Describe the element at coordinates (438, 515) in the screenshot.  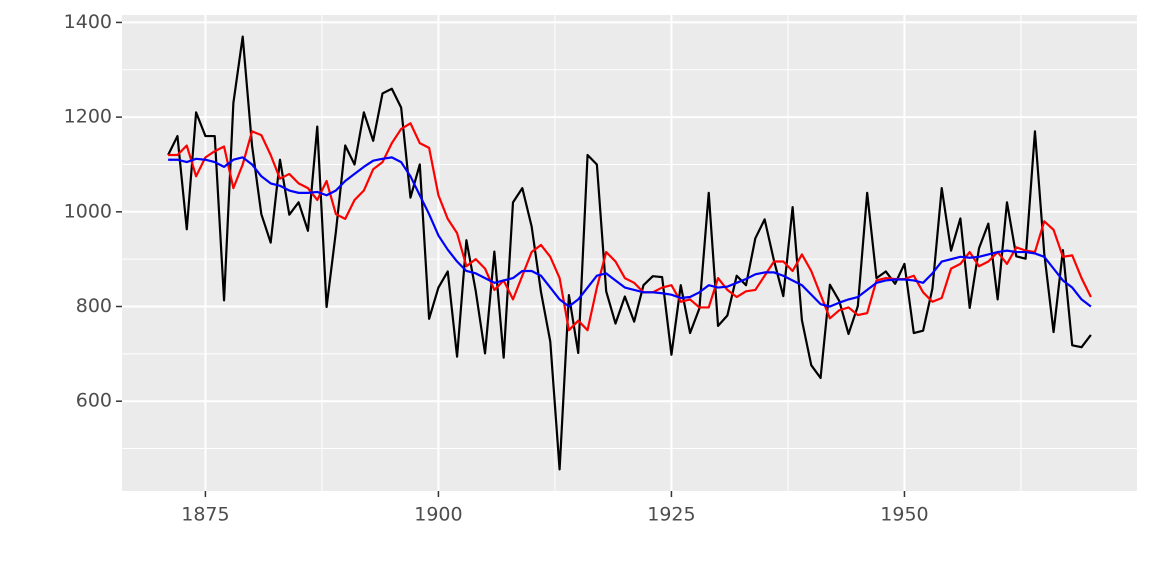
I see `x-tick-label: 1900` at that location.